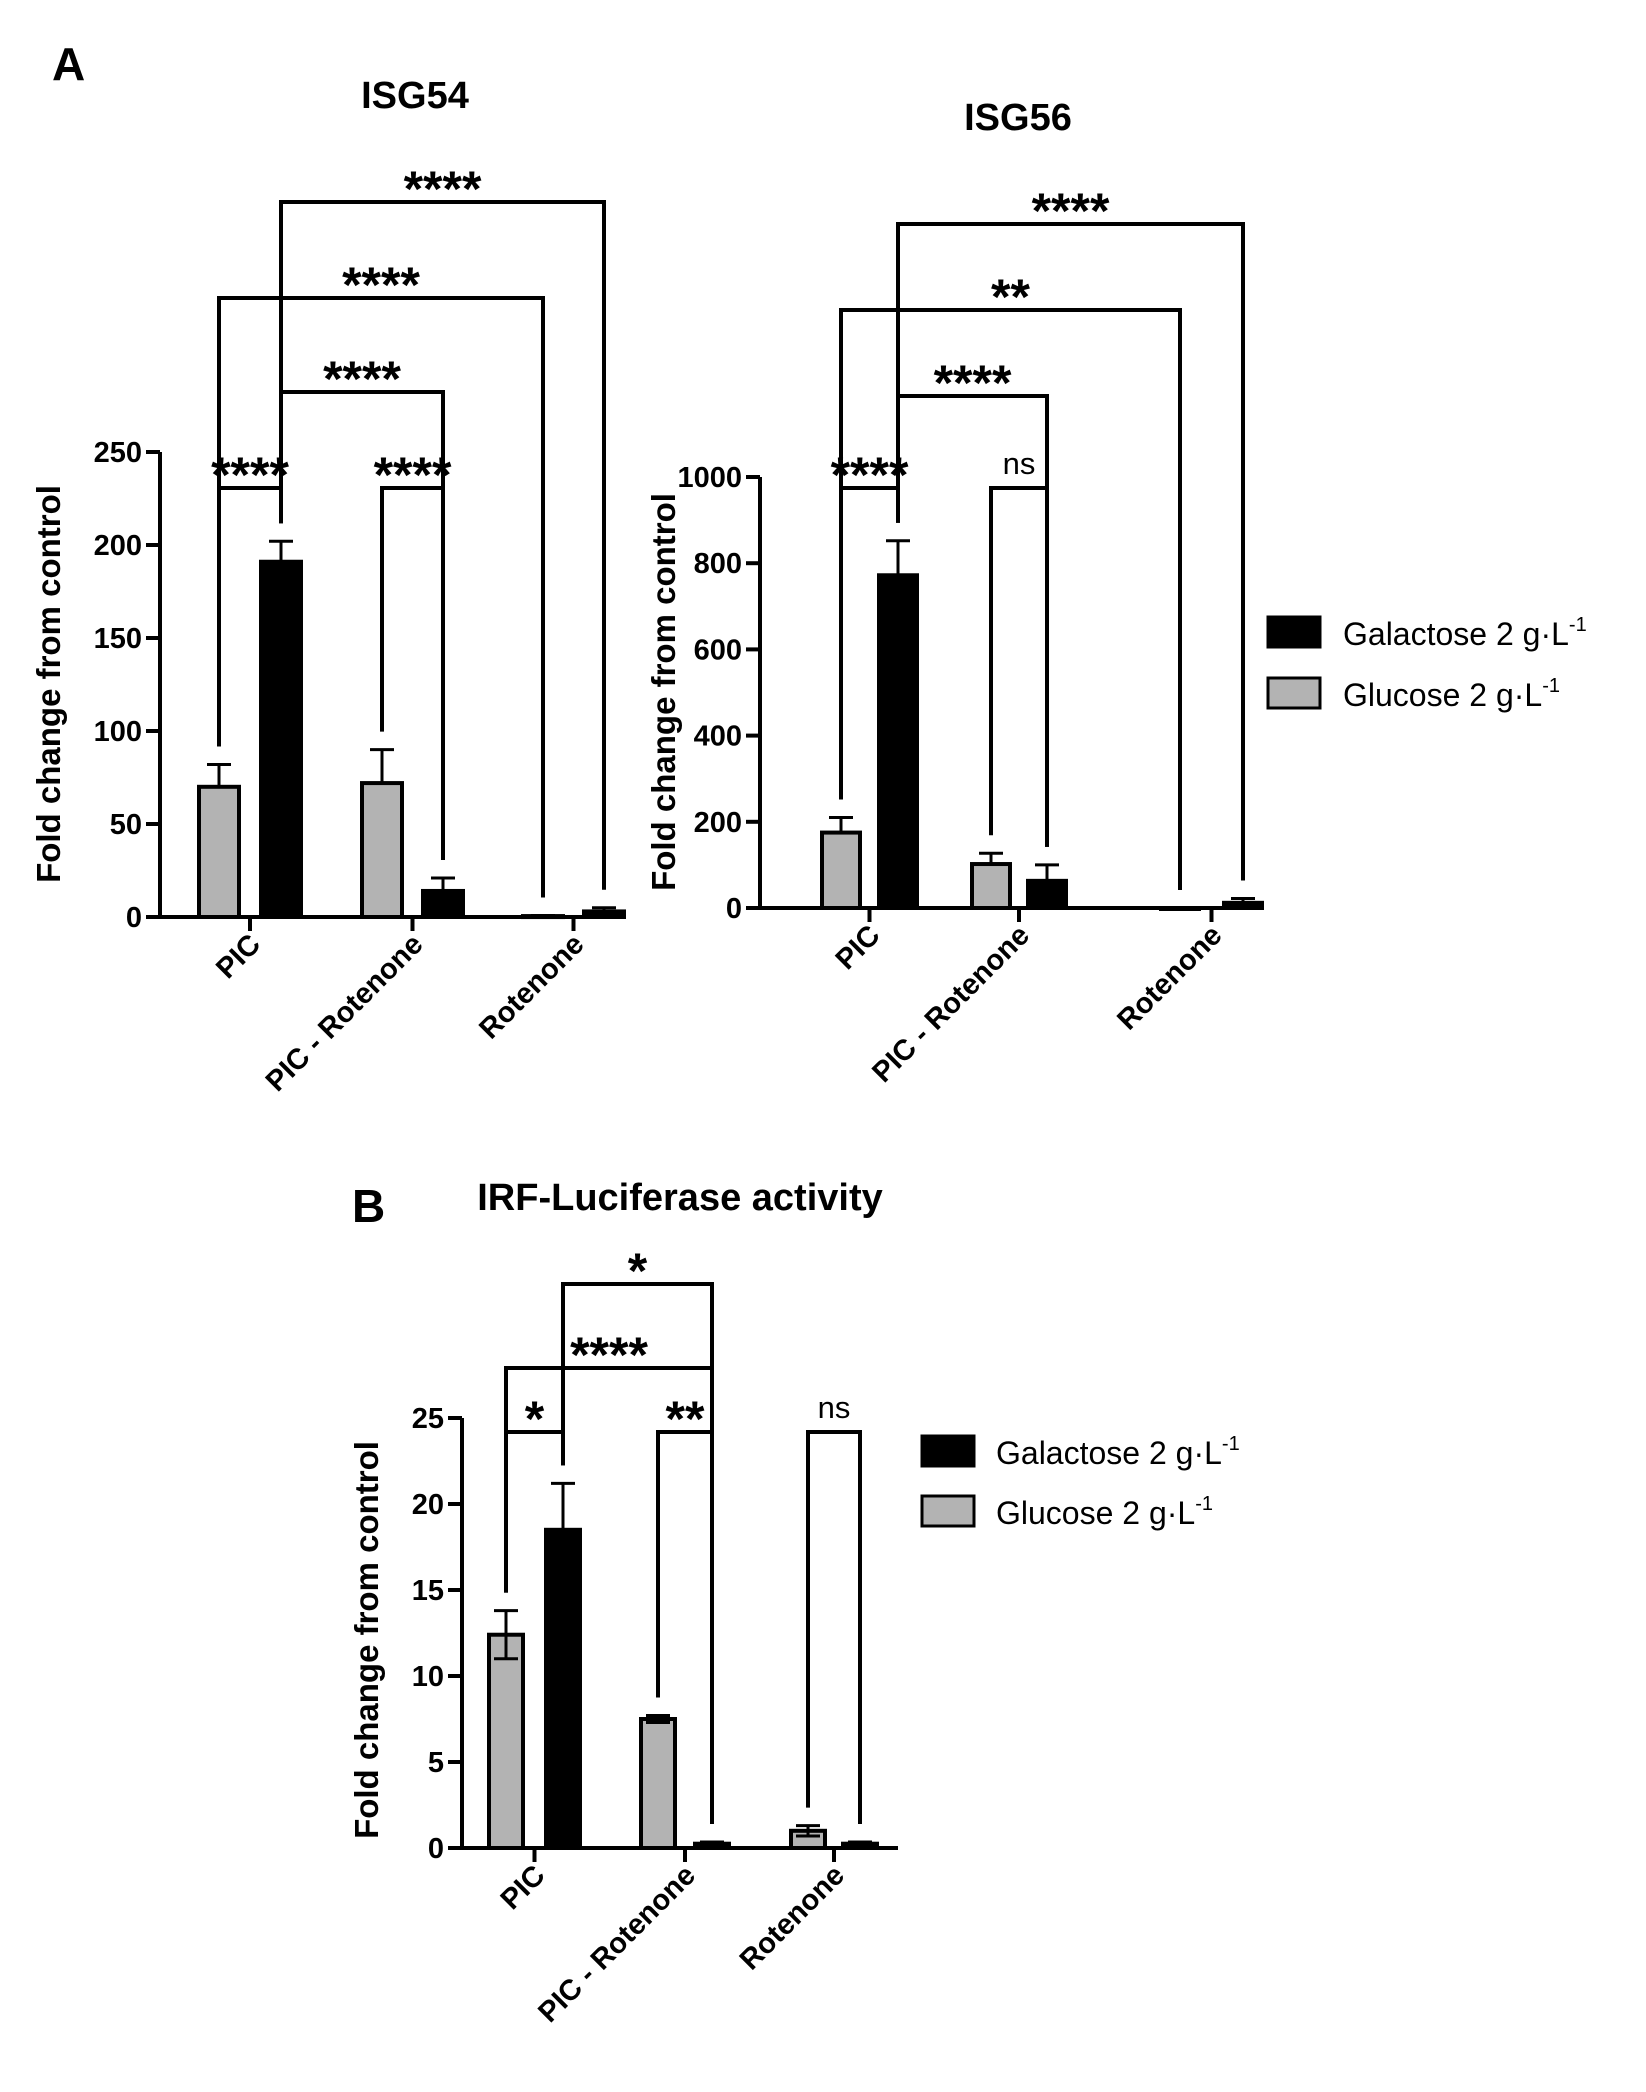 The image size is (1646, 2092). What do you see at coordinates (948, 1511) in the screenshot?
I see `legend-swatch-glucose-b` at bounding box center [948, 1511].